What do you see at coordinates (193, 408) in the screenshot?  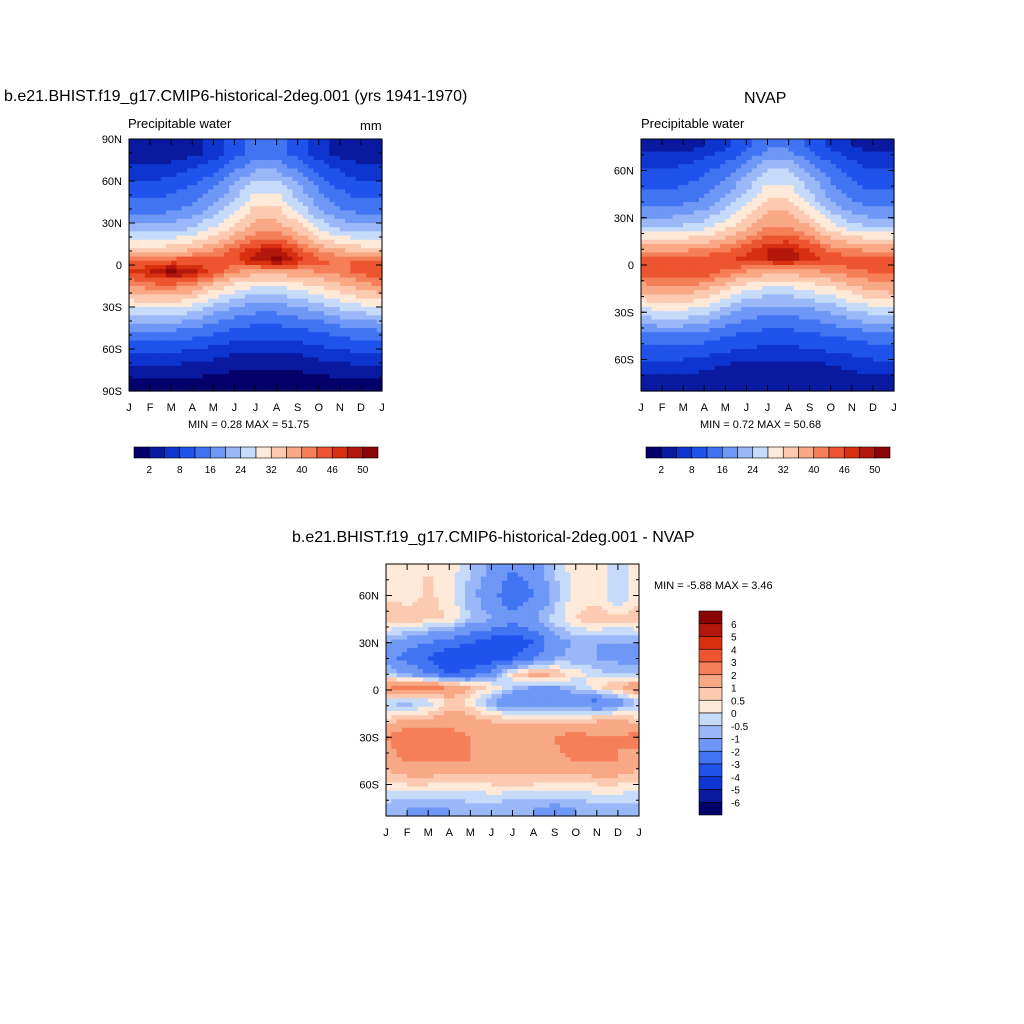 I see `model-x-tick-label: A` at bounding box center [193, 408].